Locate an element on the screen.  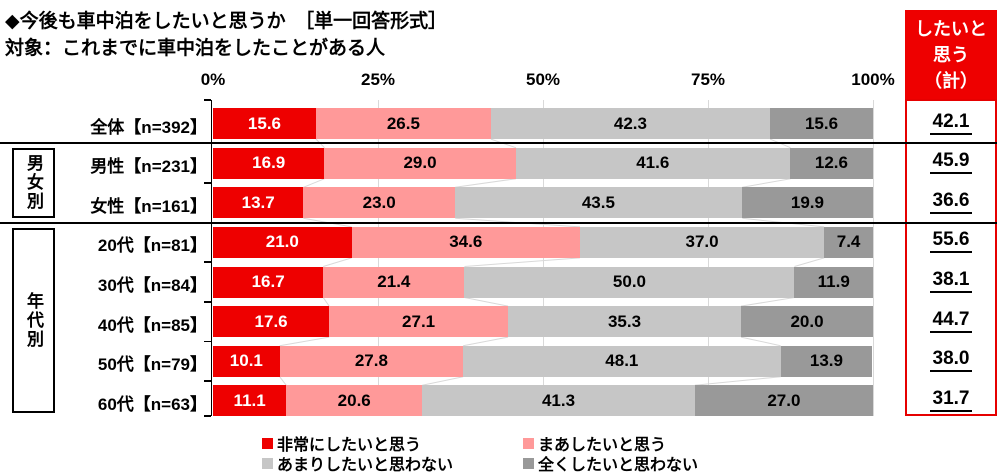
bar-segment: 41.6 is located at coordinates (652, 163).